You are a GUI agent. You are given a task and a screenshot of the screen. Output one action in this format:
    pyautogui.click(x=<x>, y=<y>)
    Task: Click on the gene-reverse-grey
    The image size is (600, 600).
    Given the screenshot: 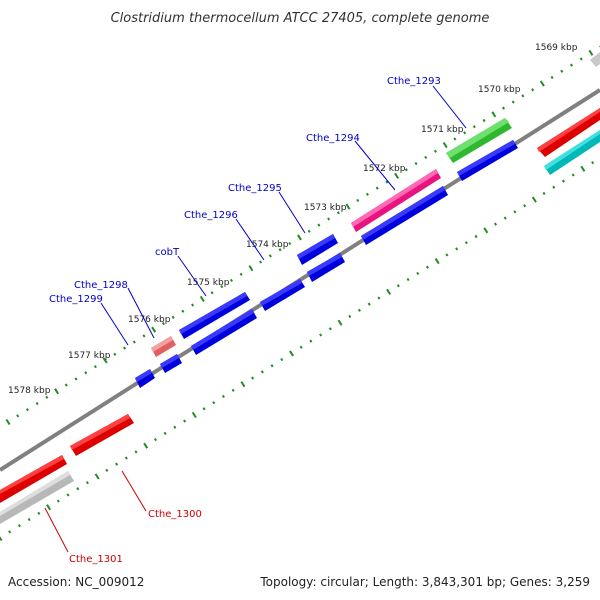 What is the action you would take?
    pyautogui.click(x=37, y=497)
    